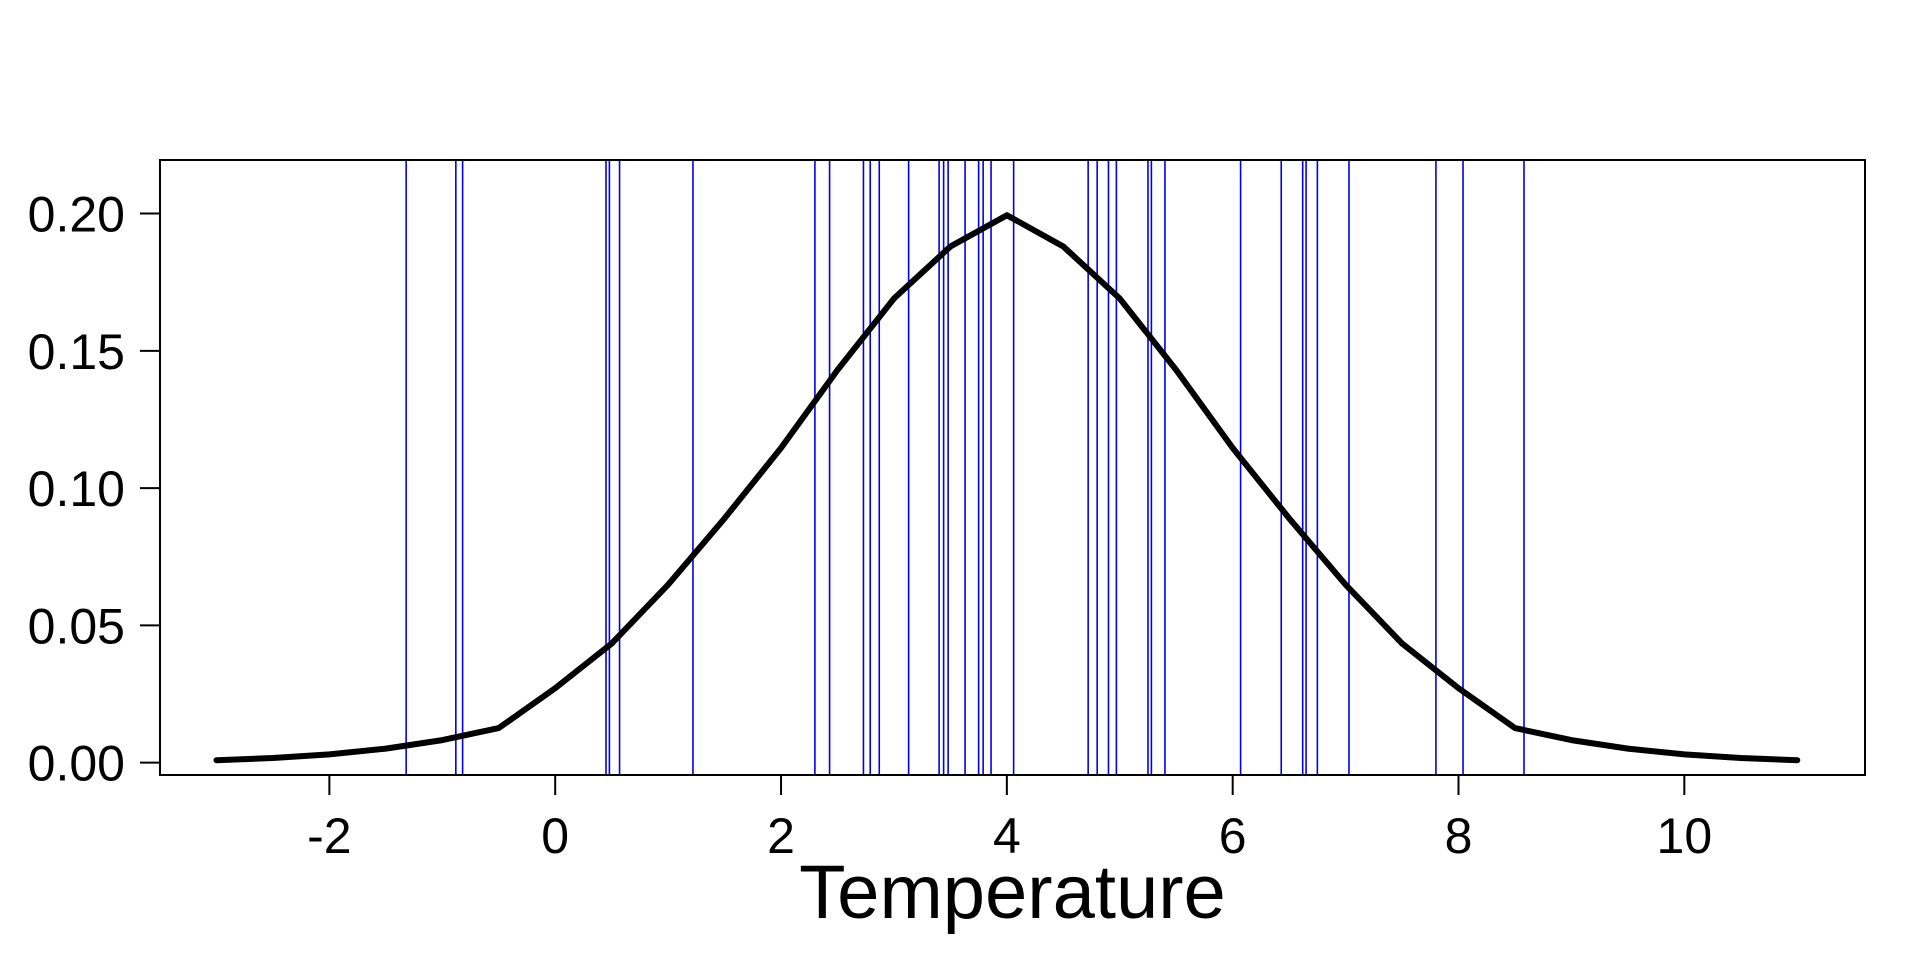  What do you see at coordinates (76, 764) in the screenshot?
I see `y-tick-label-0: 0.00` at bounding box center [76, 764].